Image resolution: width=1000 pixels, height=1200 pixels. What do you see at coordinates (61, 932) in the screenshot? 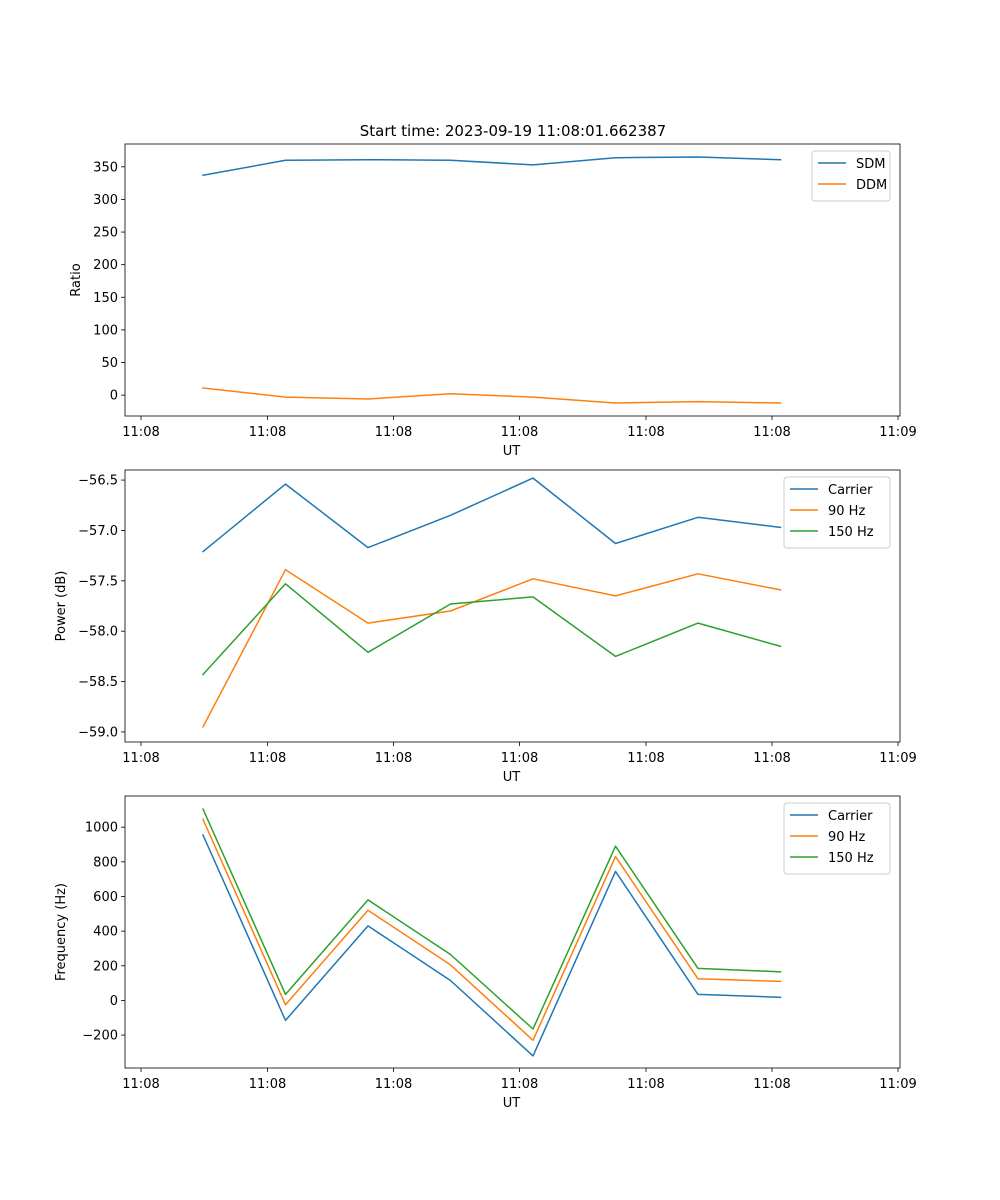
I see `y-axis-label: Frequency (Hz)` at bounding box center [61, 932].